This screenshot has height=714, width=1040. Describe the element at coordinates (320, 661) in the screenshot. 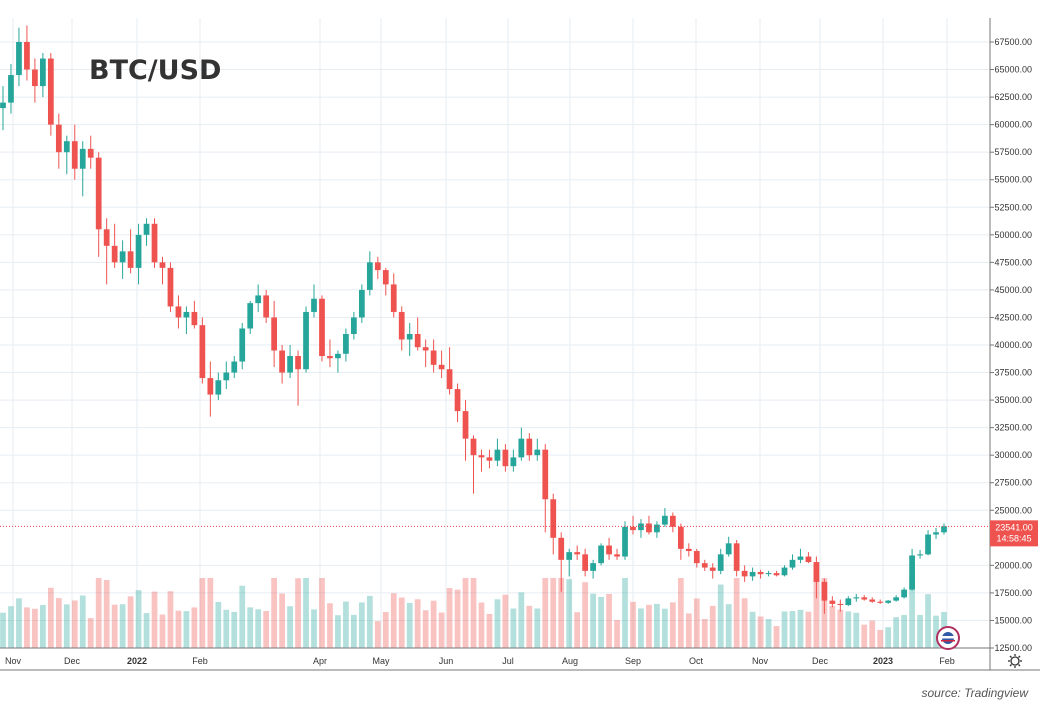

I see `x-tick-label: Apr` at that location.